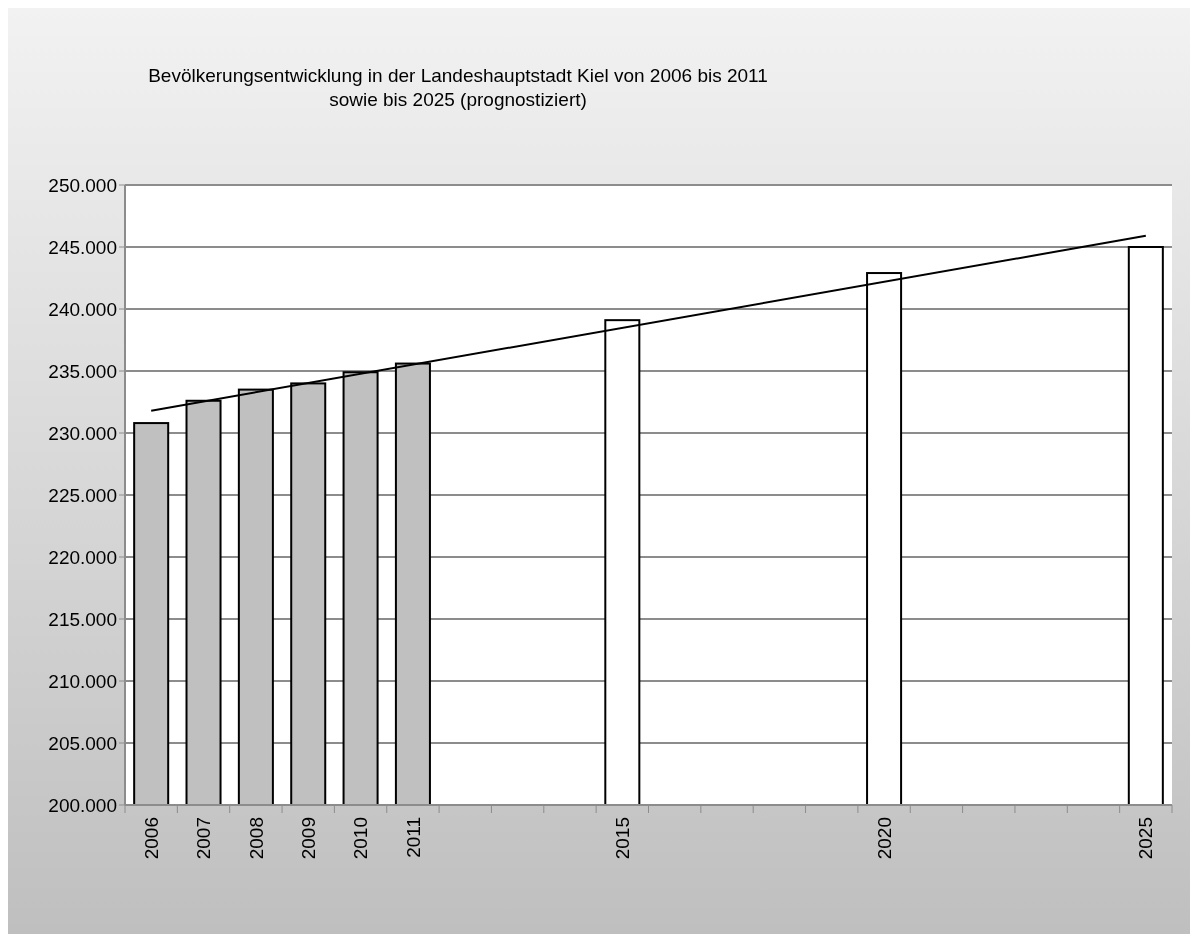 The width and height of the screenshot is (1198, 942). What do you see at coordinates (82, 743) in the screenshot?
I see `y-tick-label: 205.000` at bounding box center [82, 743].